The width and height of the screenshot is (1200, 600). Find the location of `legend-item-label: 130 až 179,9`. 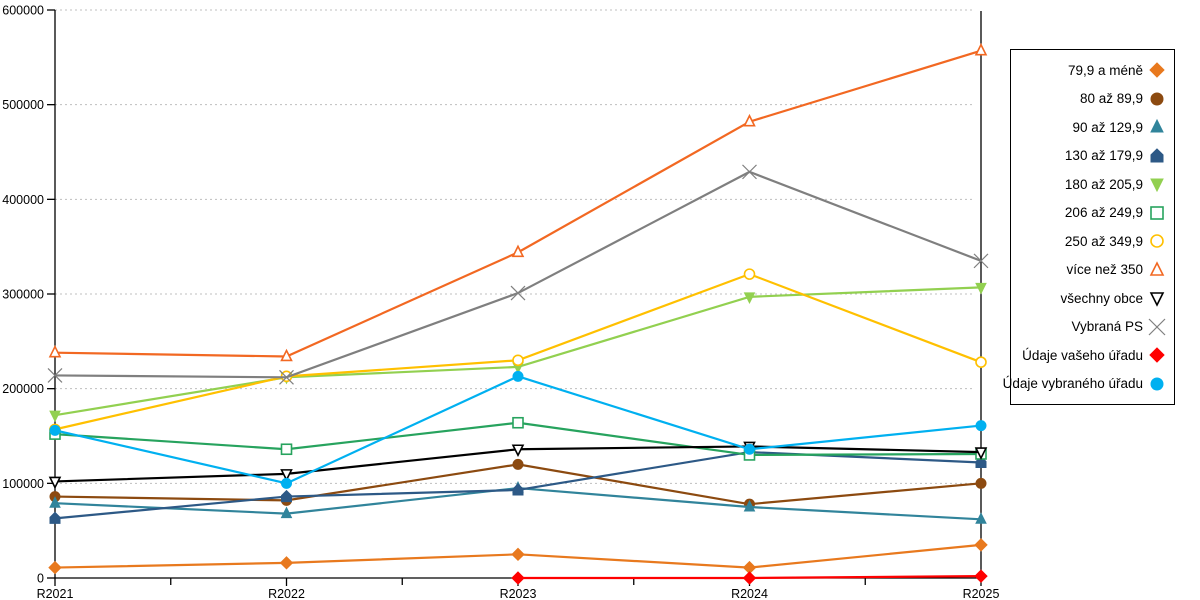

legend-item-label: 130 až 179,9 is located at coordinates (1103, 155).